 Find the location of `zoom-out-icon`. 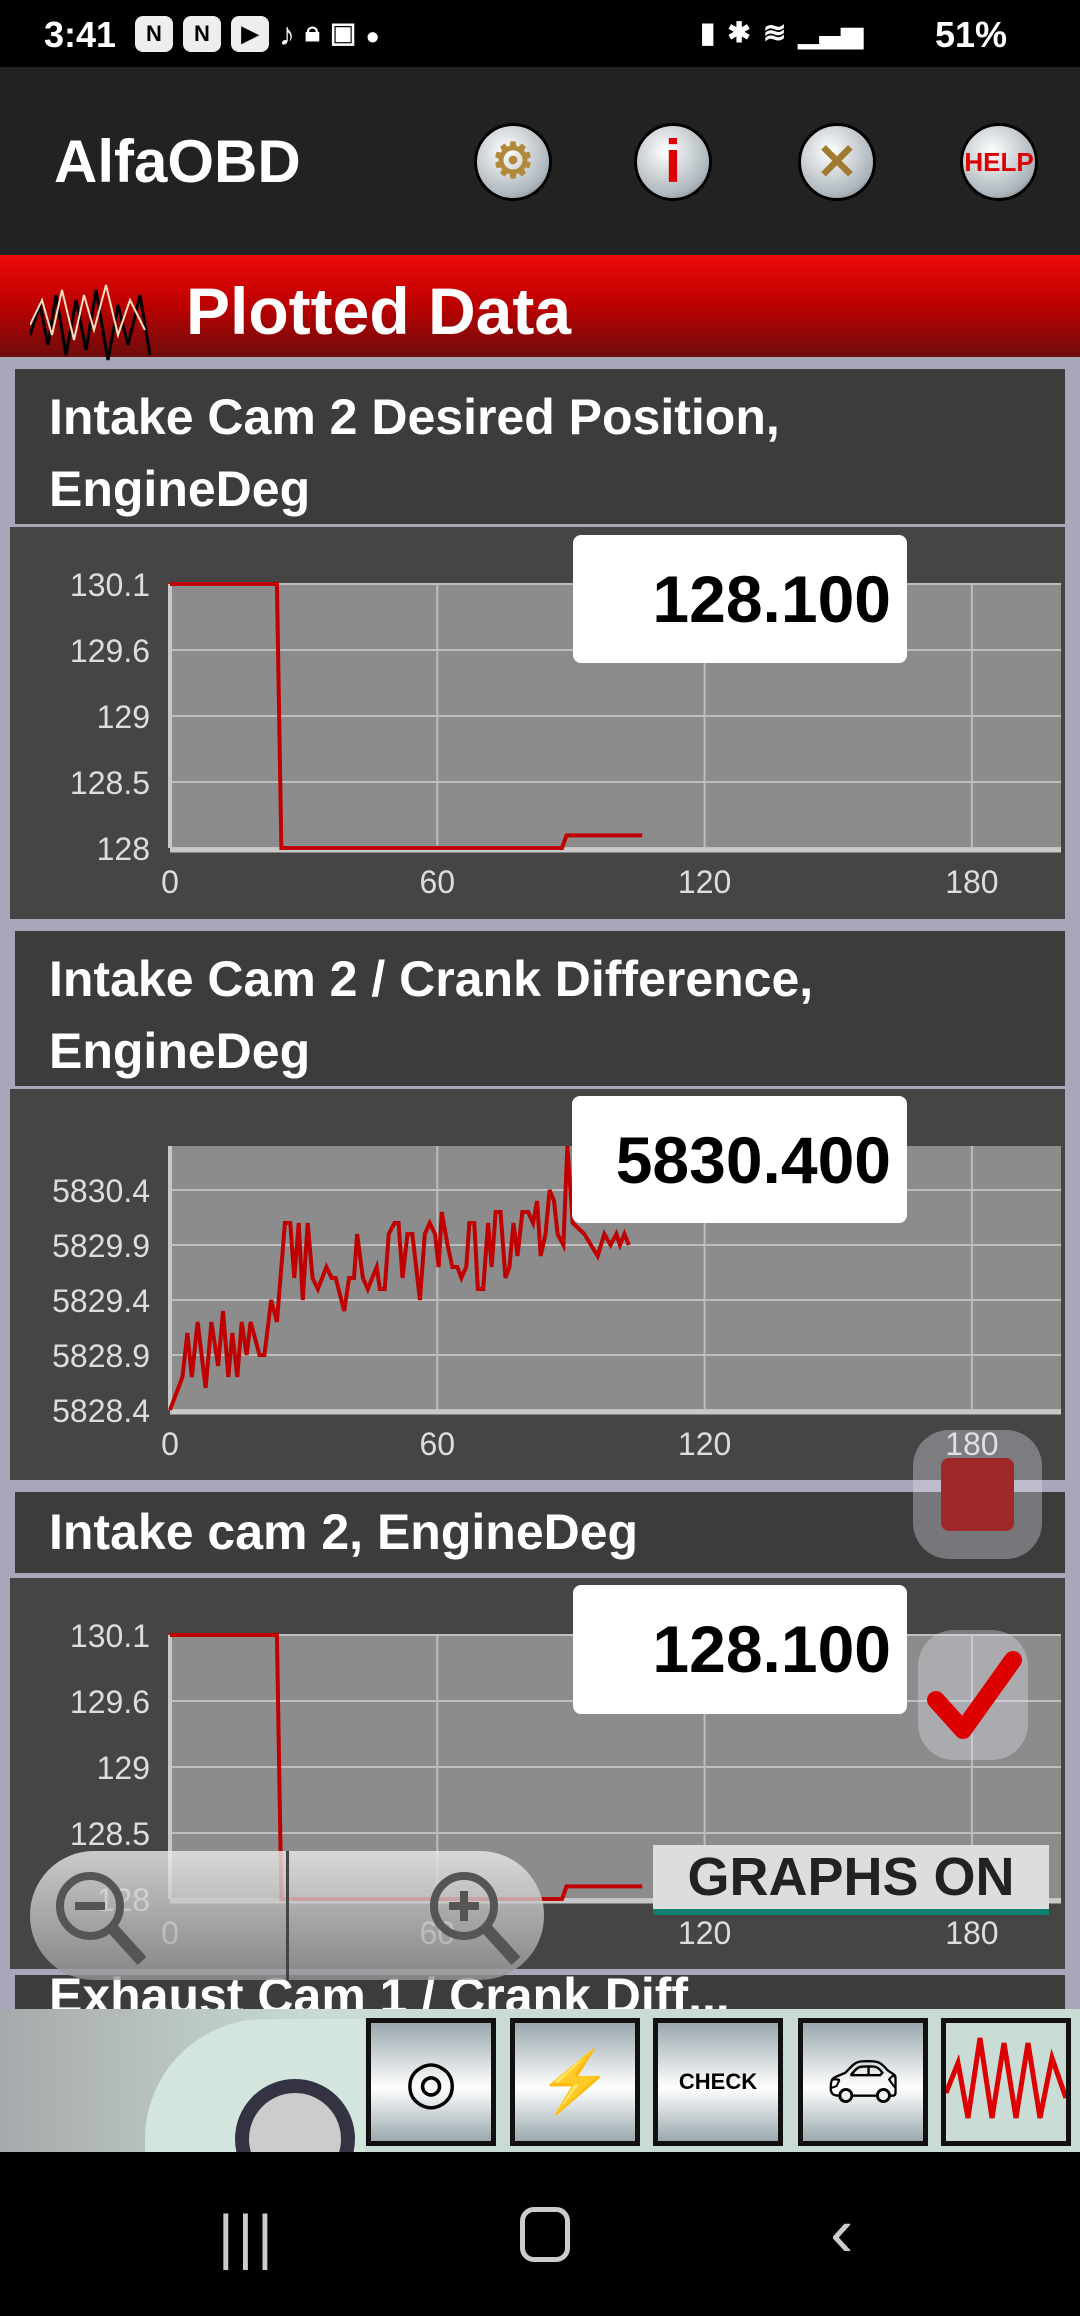

zoom-out-icon is located at coordinates (101, 1919).